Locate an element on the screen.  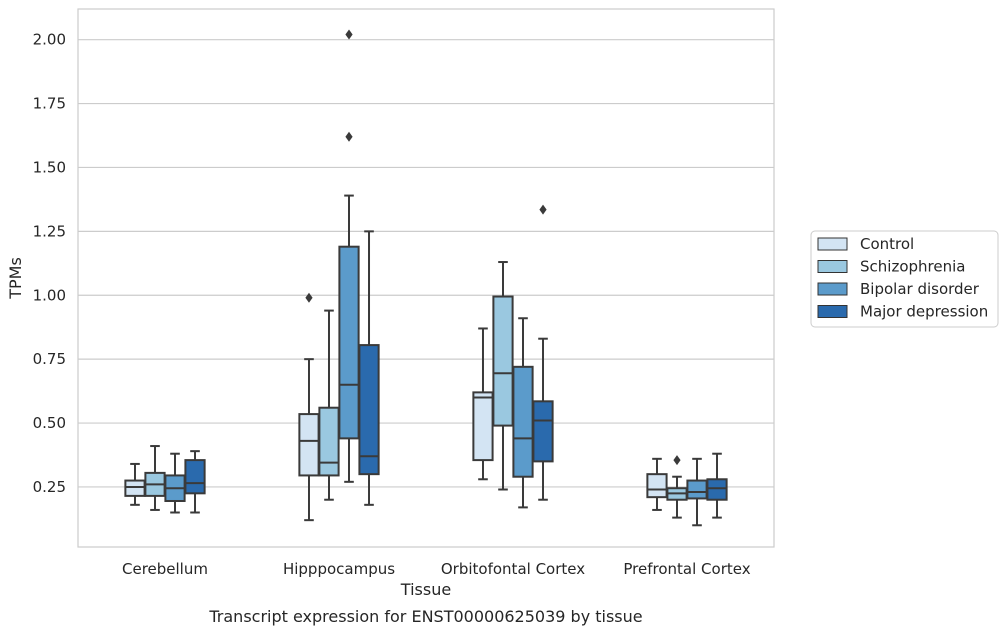
legend-label: Major depression is located at coordinates (924, 312).